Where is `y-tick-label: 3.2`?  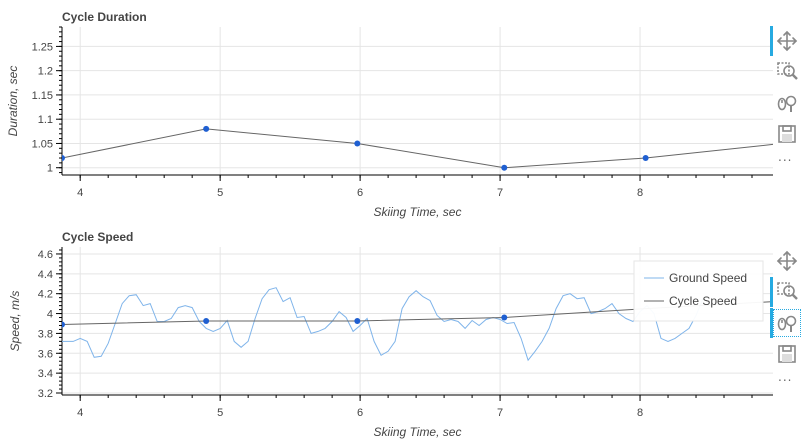 y-tick-label: 3.2 is located at coordinates (45, 394).